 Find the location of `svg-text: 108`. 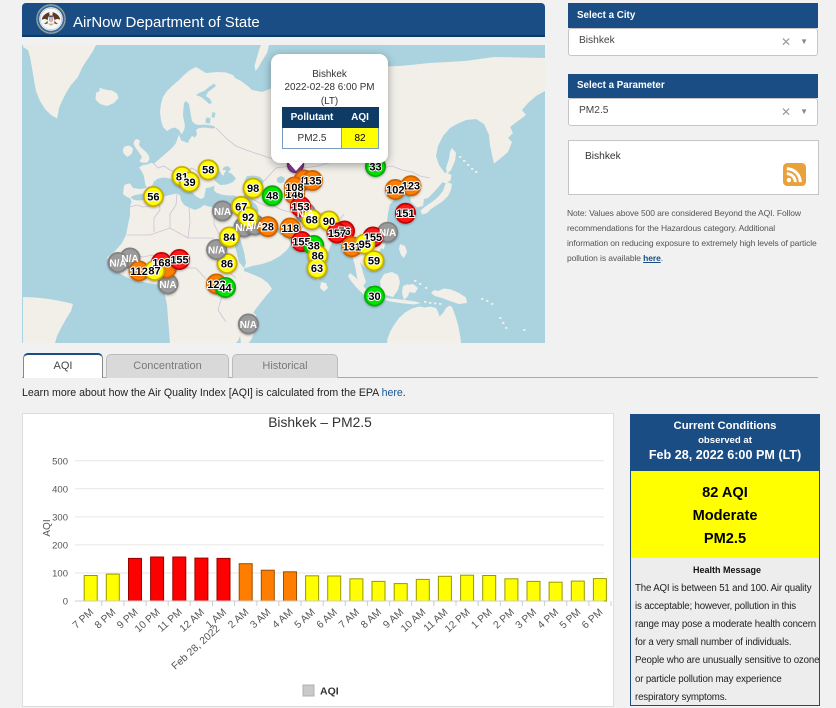

svg-text: 108 is located at coordinates (294, 188).